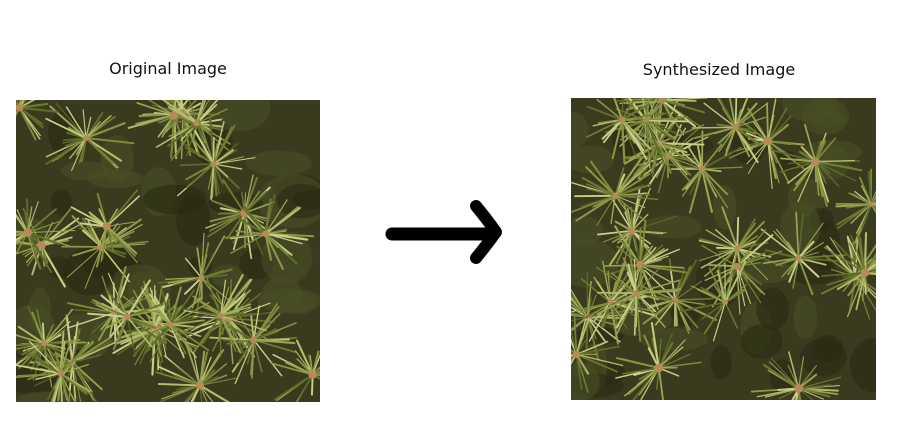 The image size is (900, 429). I want to click on right-arrow-icon, so click(443, 232).